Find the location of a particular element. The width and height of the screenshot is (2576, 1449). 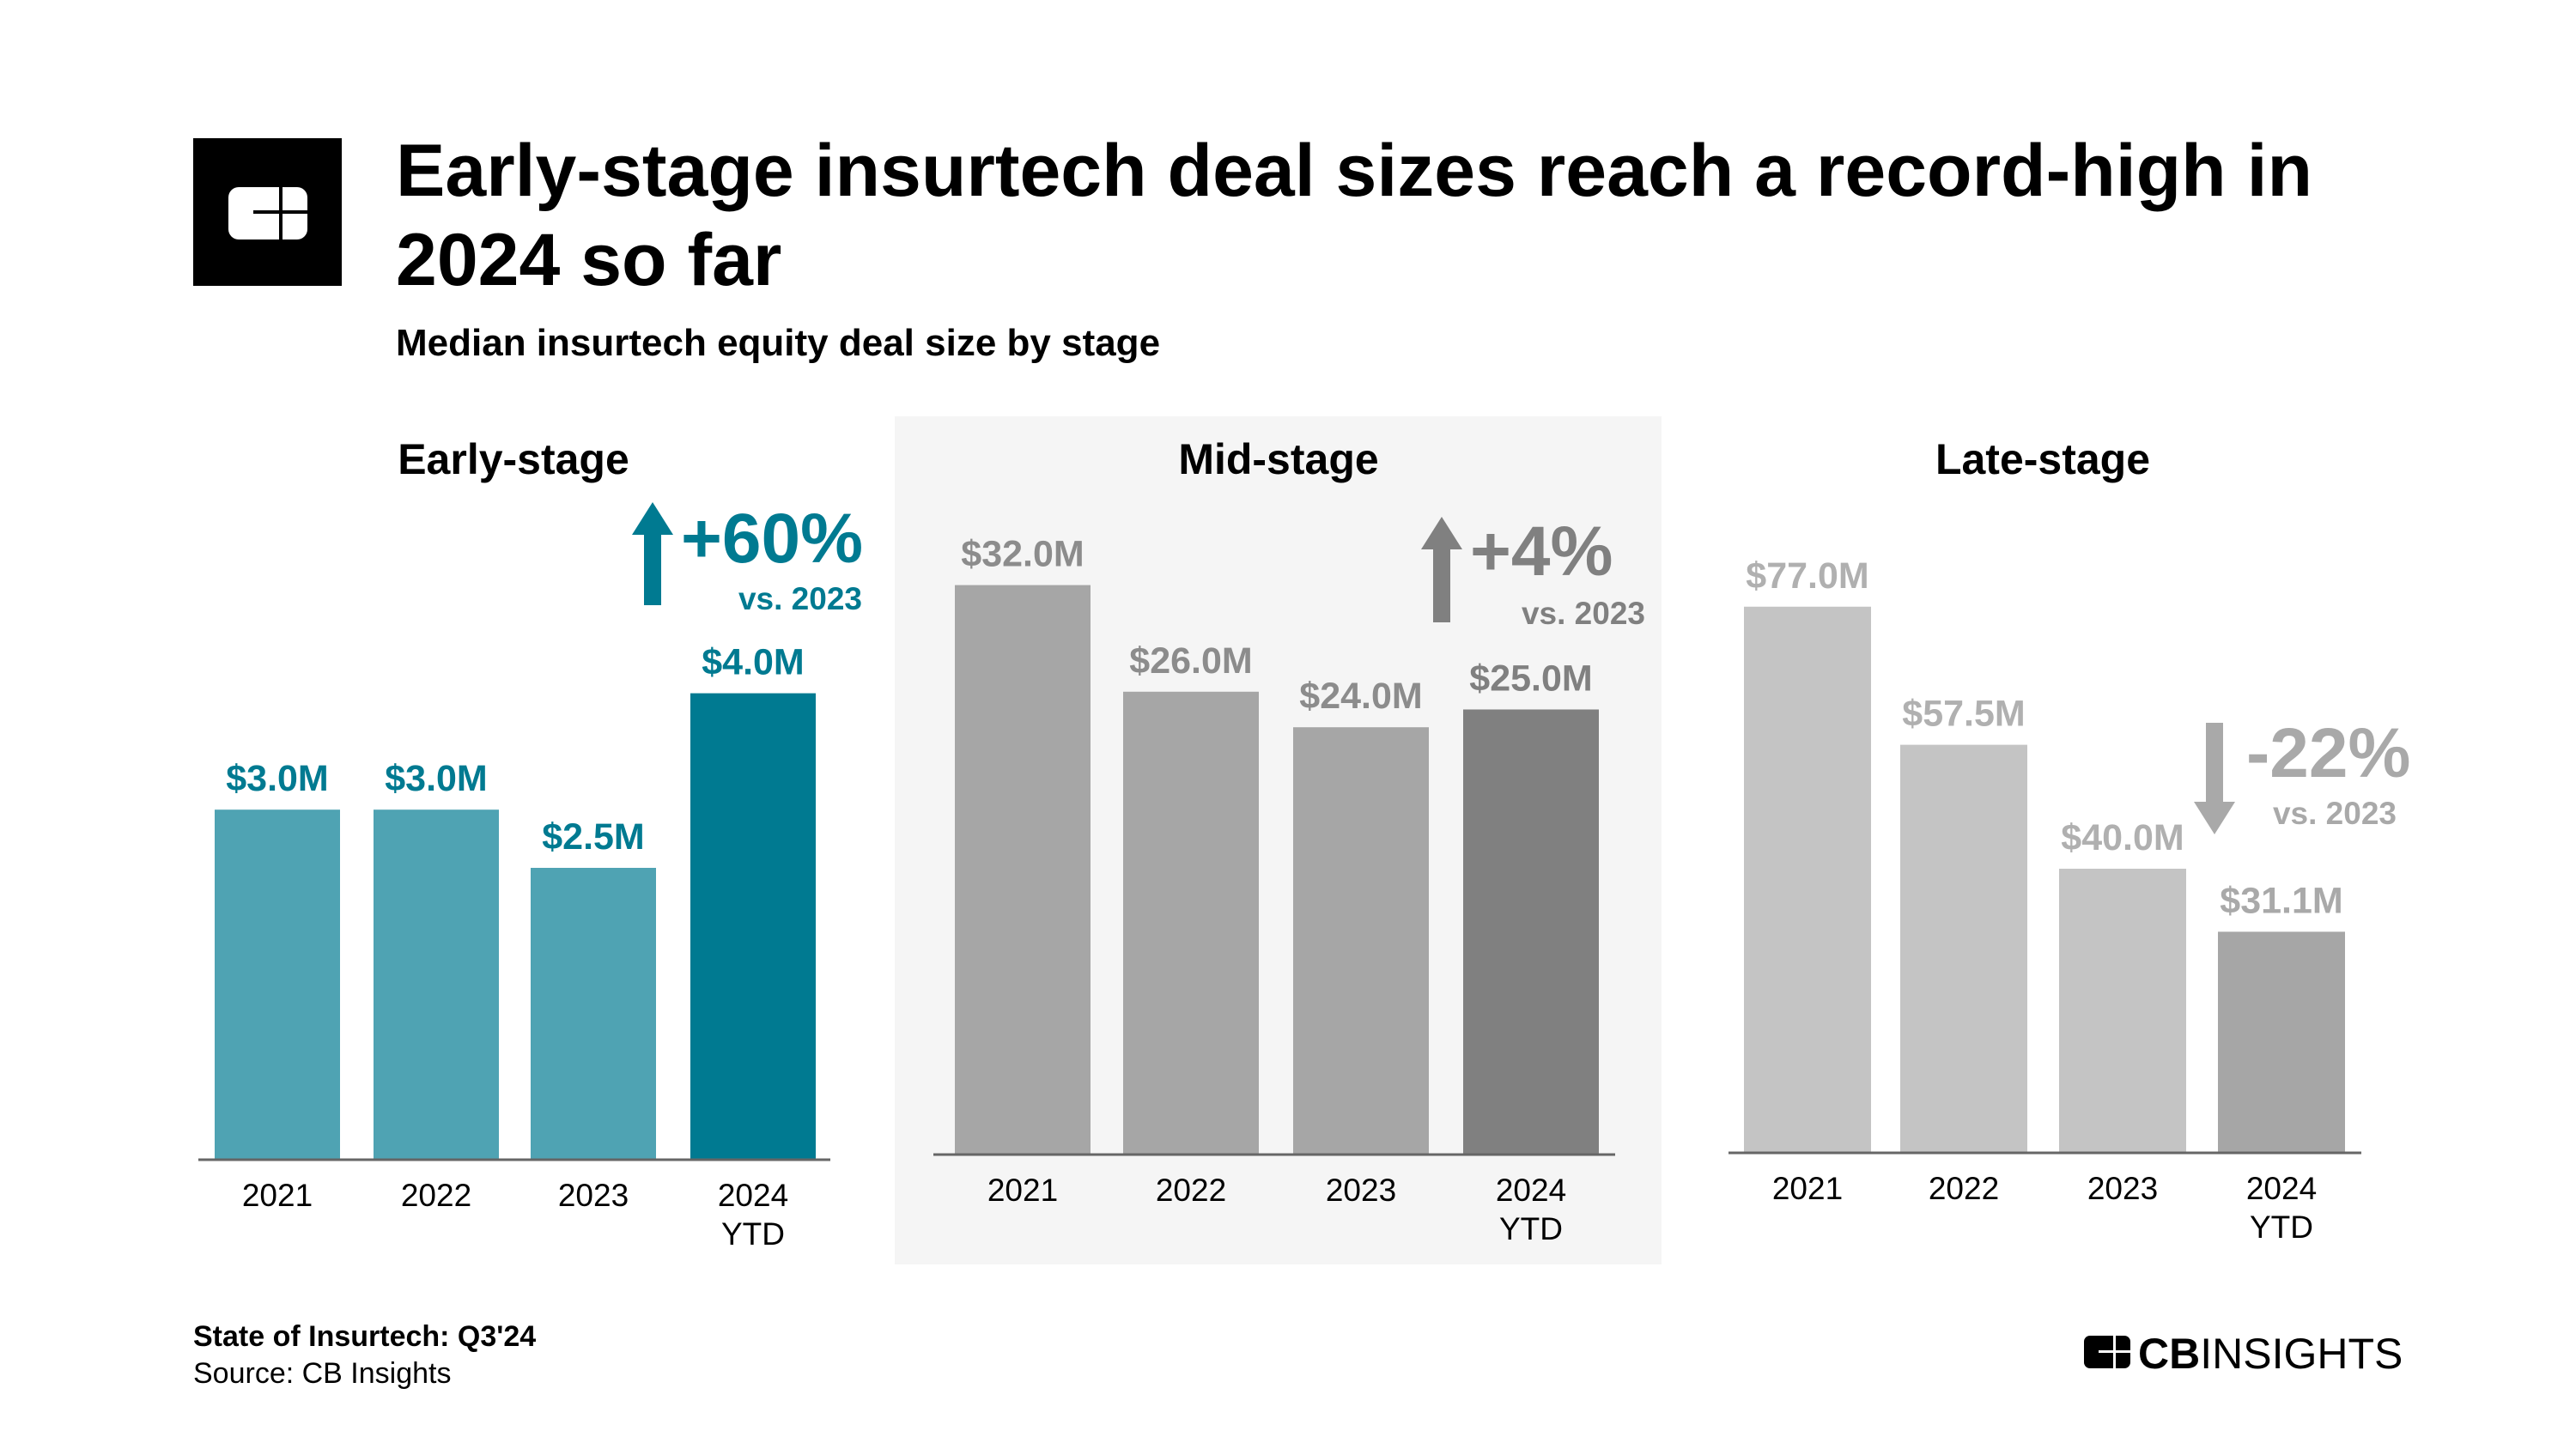

footer-source: Source: CB Insights is located at coordinates (322, 1373).